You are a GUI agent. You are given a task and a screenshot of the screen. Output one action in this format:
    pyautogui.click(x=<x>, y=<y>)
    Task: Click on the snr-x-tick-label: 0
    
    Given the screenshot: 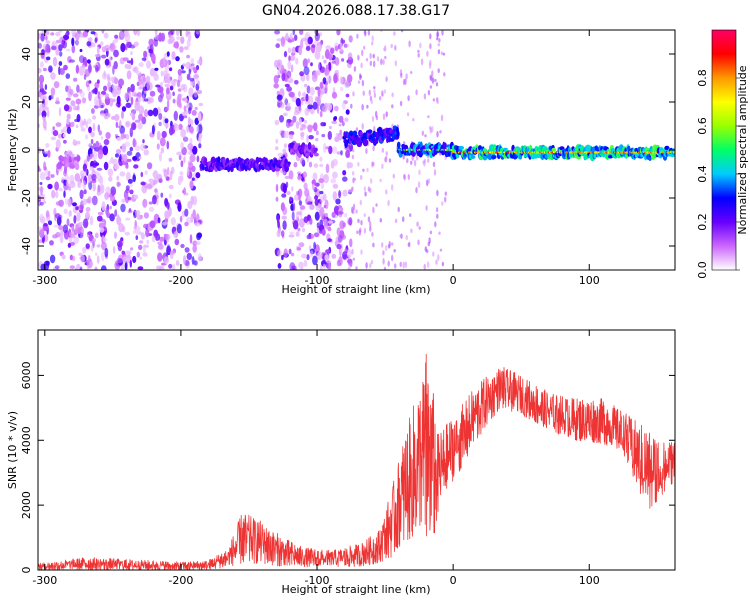 What is the action you would take?
    pyautogui.click(x=453, y=580)
    